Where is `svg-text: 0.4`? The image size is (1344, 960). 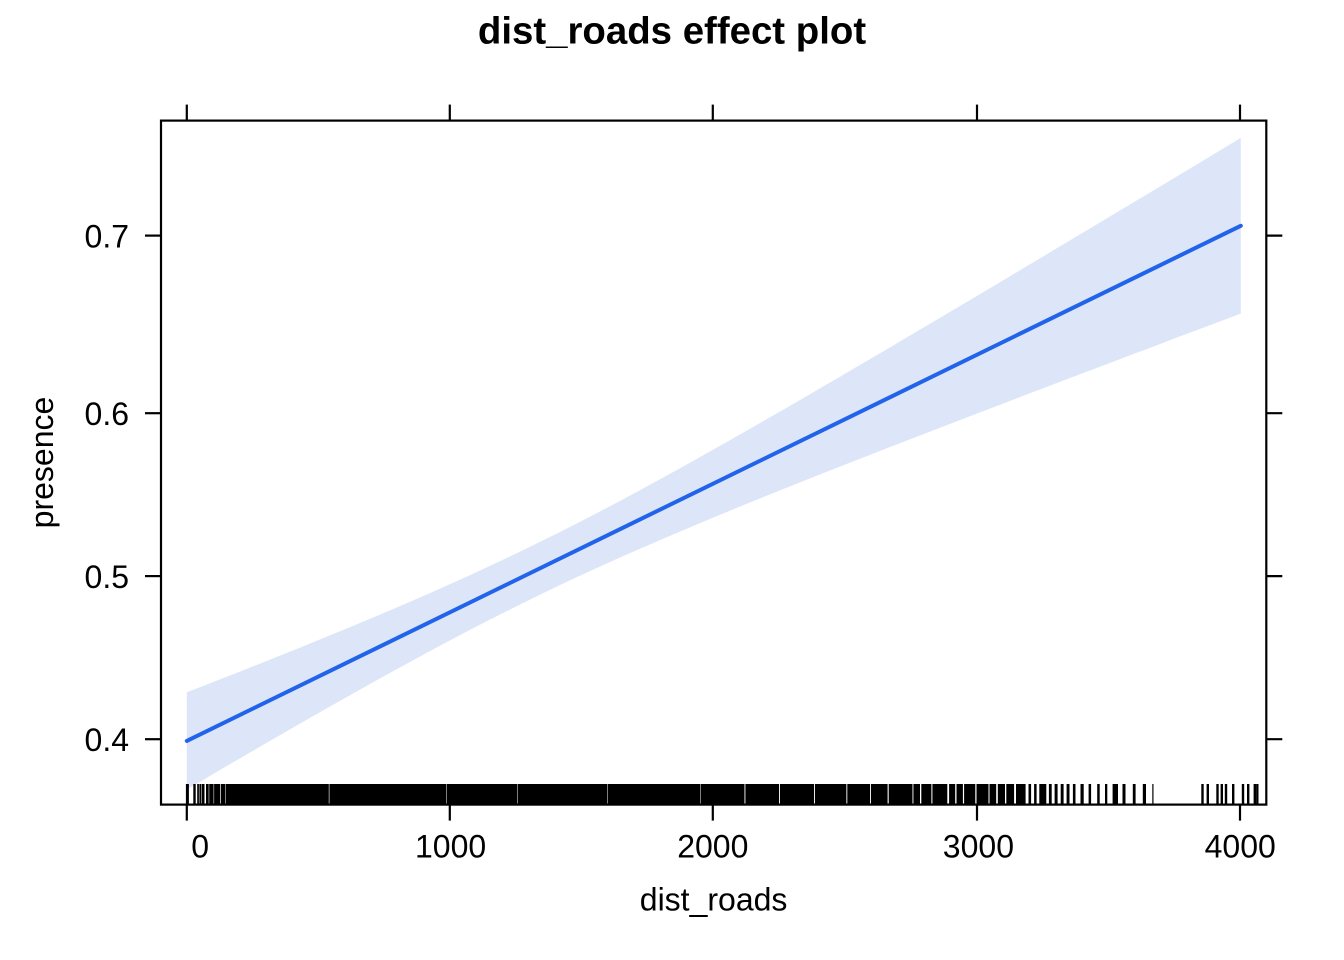
svg-text: 0.4 is located at coordinates (107, 740).